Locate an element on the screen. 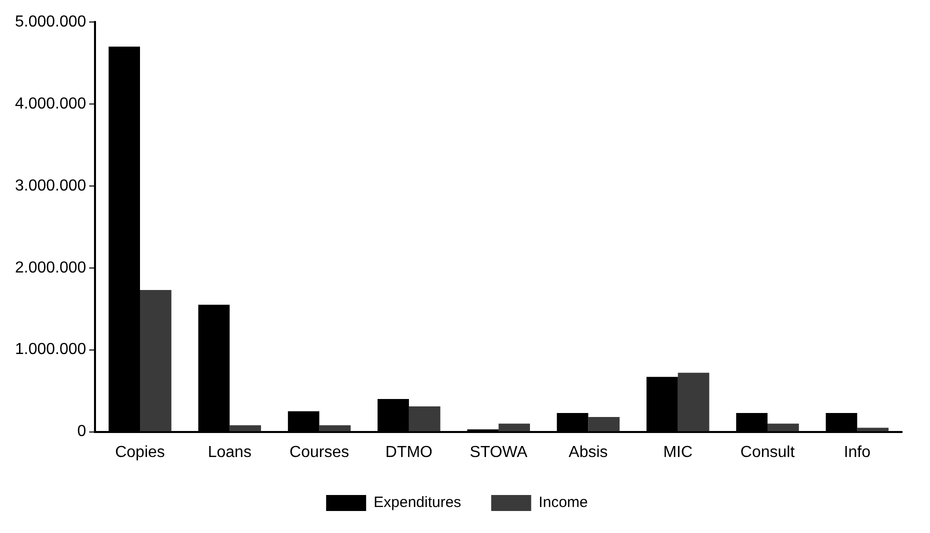  x-tick-label: DTMO is located at coordinates (408, 452).